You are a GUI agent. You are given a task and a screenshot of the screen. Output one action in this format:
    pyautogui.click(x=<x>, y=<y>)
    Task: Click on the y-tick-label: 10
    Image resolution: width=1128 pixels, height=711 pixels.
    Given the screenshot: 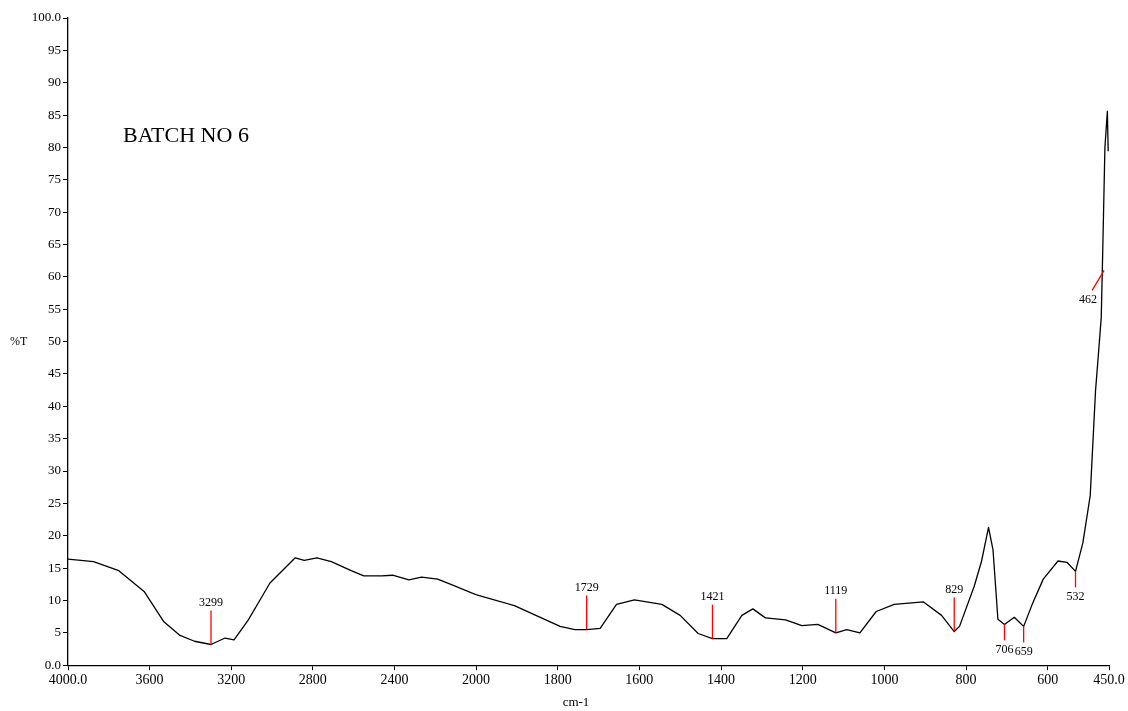 What is the action you would take?
    pyautogui.click(x=54, y=599)
    